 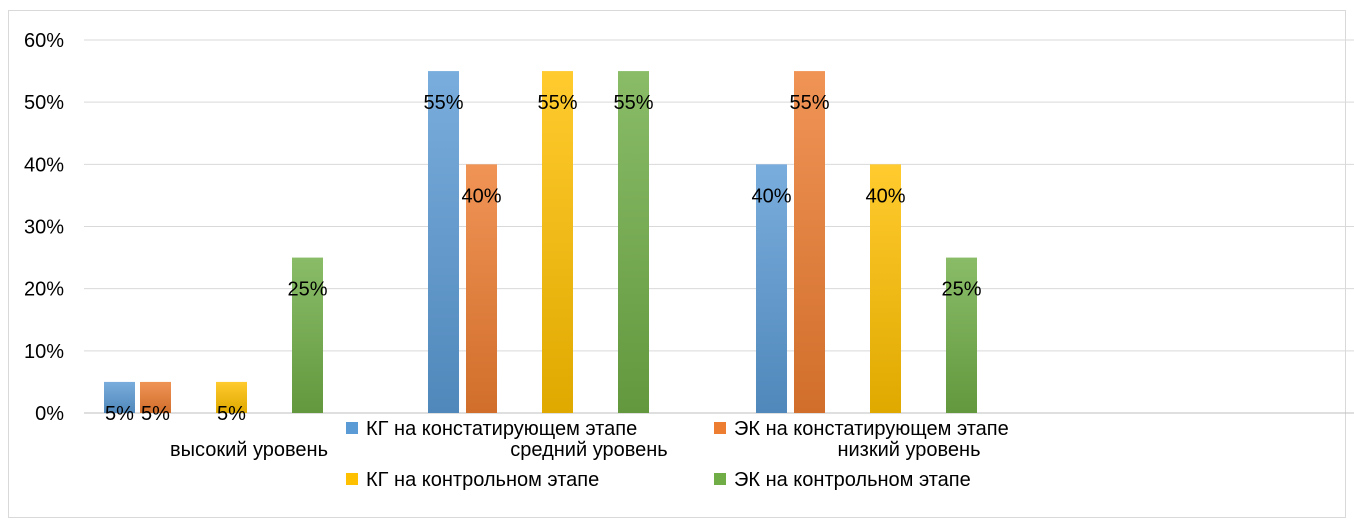 What do you see at coordinates (871, 429) in the screenshot?
I see `legend-label: ЭК на констатирующем этапе` at bounding box center [871, 429].